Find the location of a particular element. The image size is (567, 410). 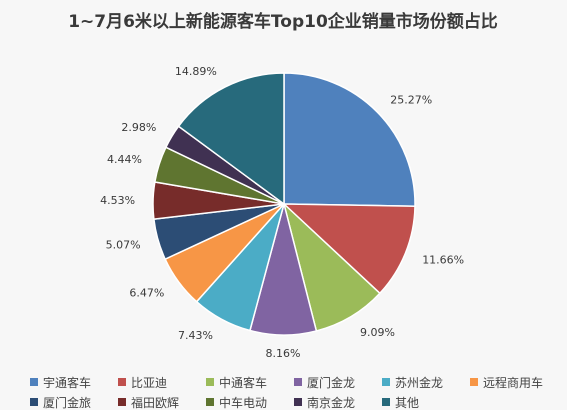

data-label-2: 9.09% is located at coordinates (377, 332).